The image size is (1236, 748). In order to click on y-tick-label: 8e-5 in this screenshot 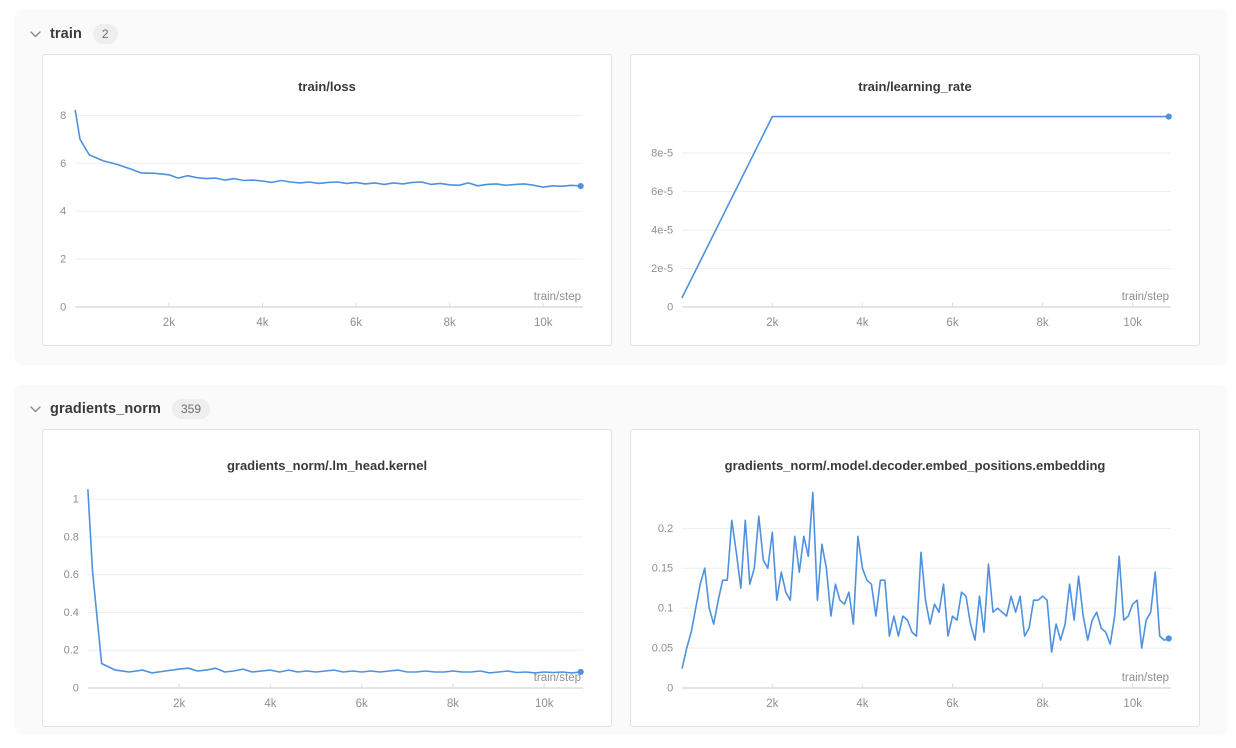, I will do `click(662, 154)`.